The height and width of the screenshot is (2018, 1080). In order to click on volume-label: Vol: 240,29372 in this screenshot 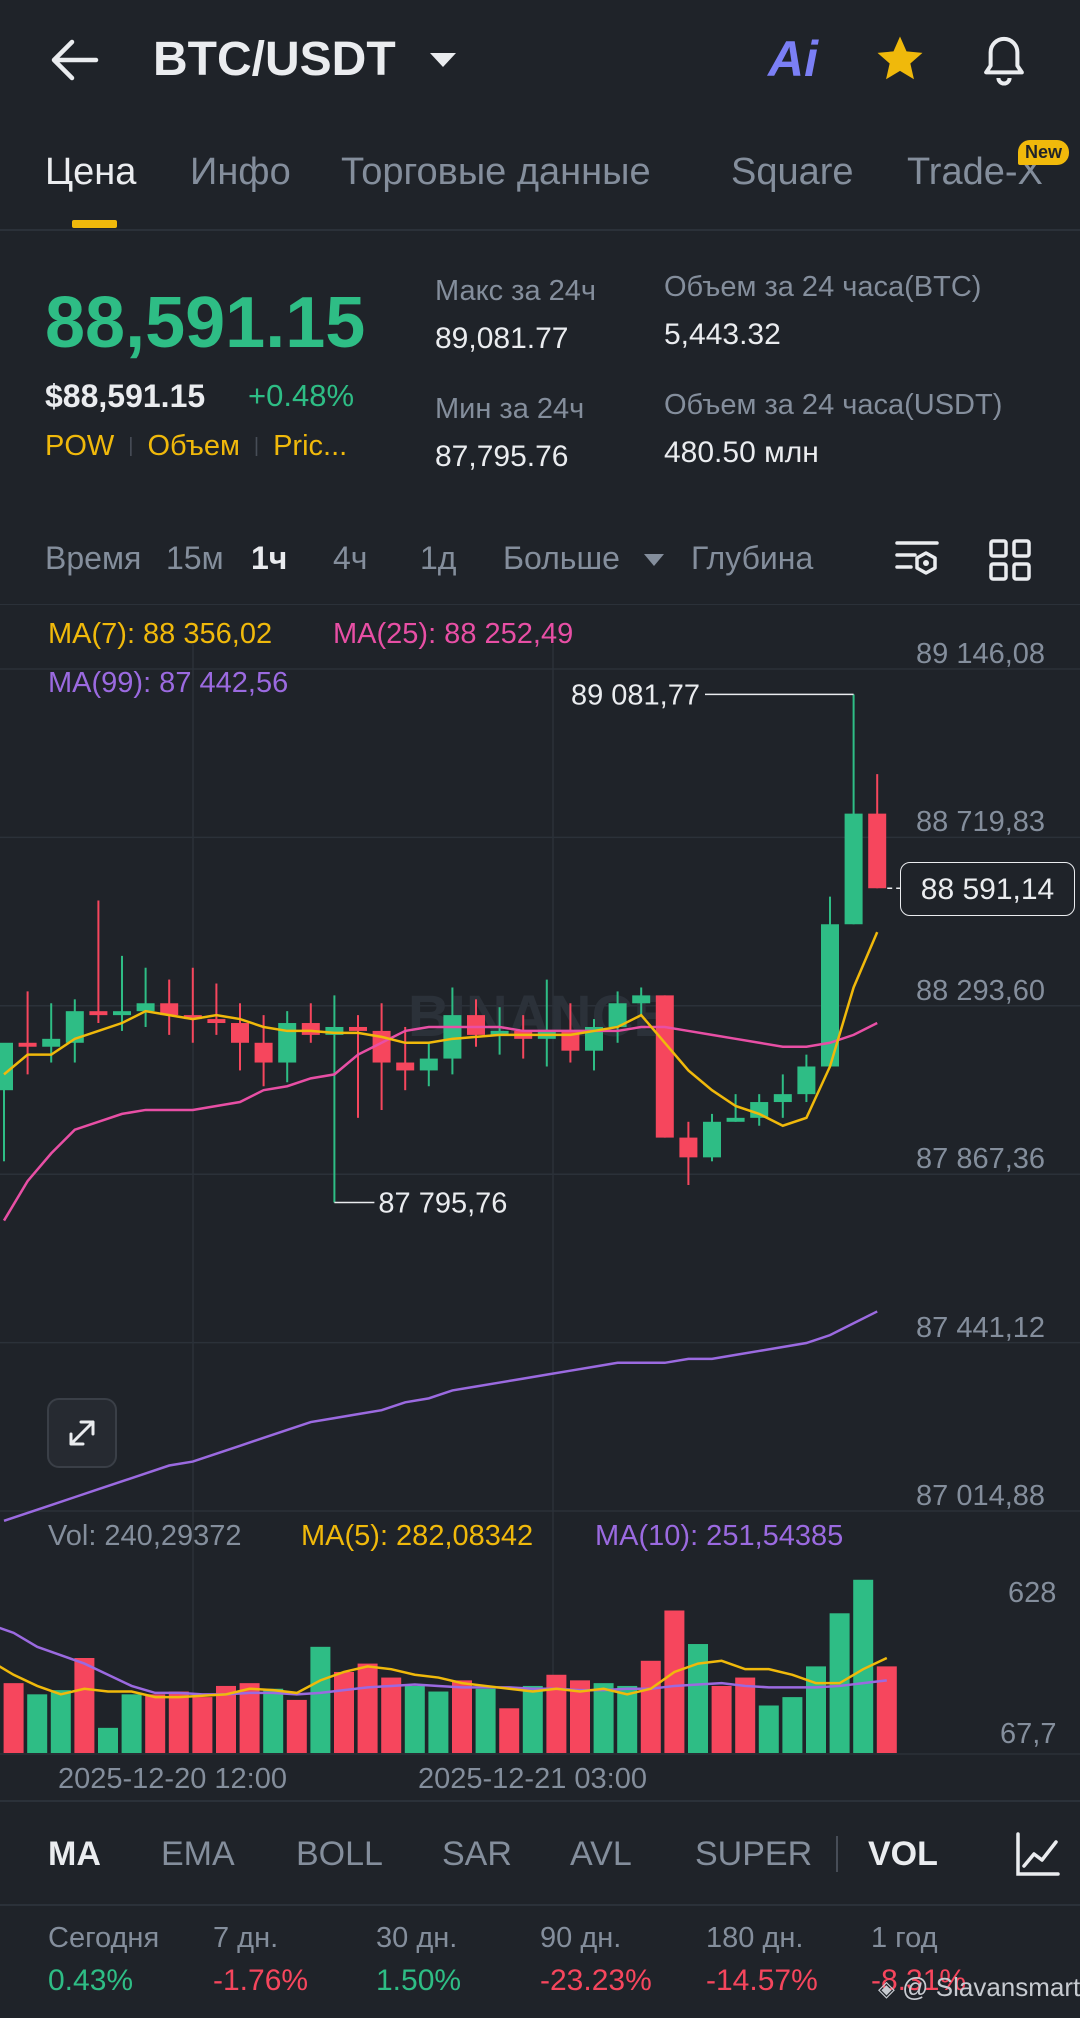, I will do `click(145, 1536)`.